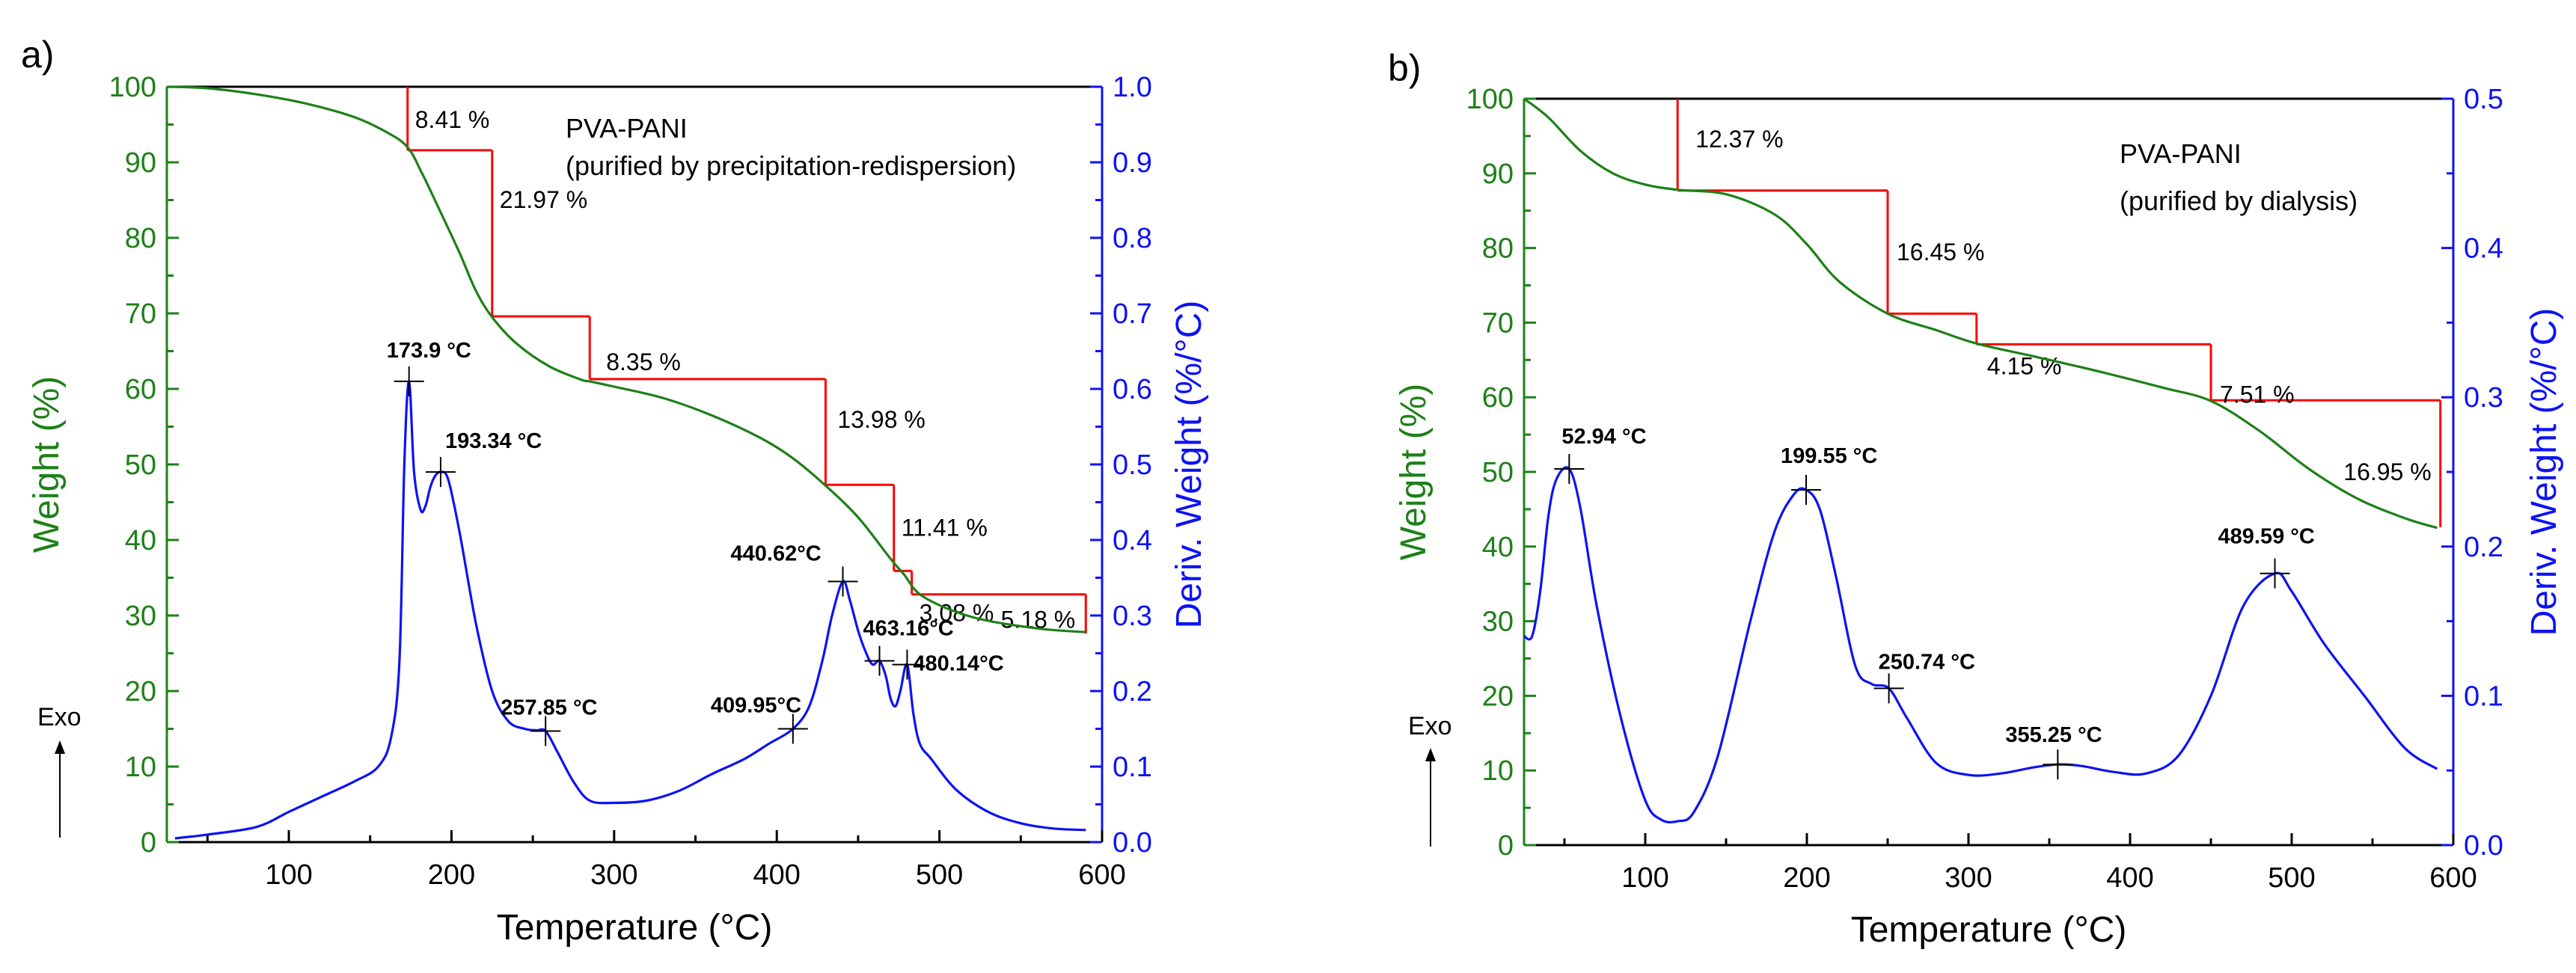  What do you see at coordinates (429, 351) in the screenshot?
I see `peak-label: 173.9 °C` at bounding box center [429, 351].